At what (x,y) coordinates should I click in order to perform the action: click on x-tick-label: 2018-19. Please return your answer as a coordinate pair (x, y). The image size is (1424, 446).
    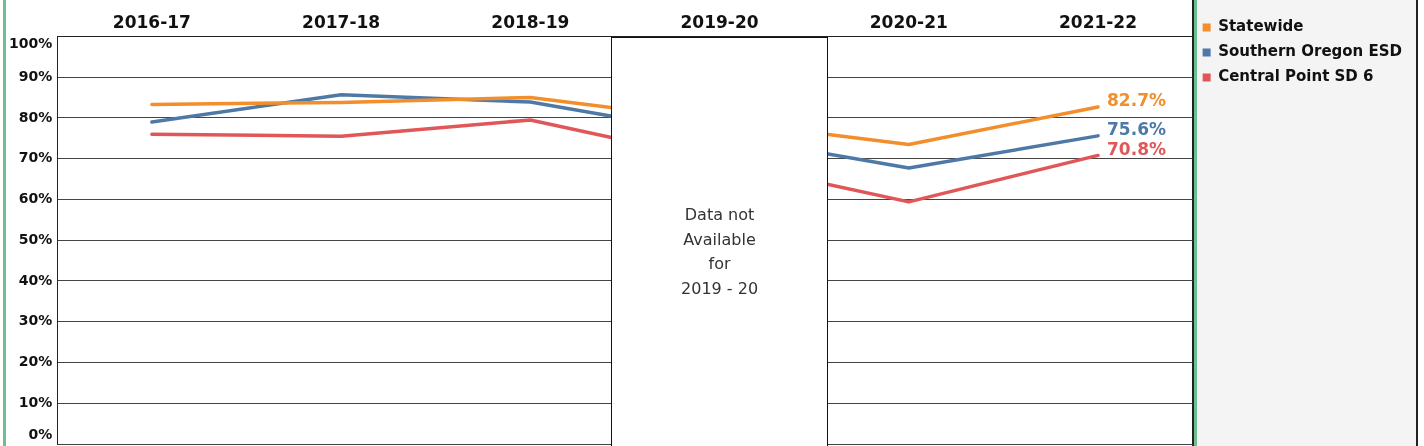
    Looking at the image, I should click on (530, 21).